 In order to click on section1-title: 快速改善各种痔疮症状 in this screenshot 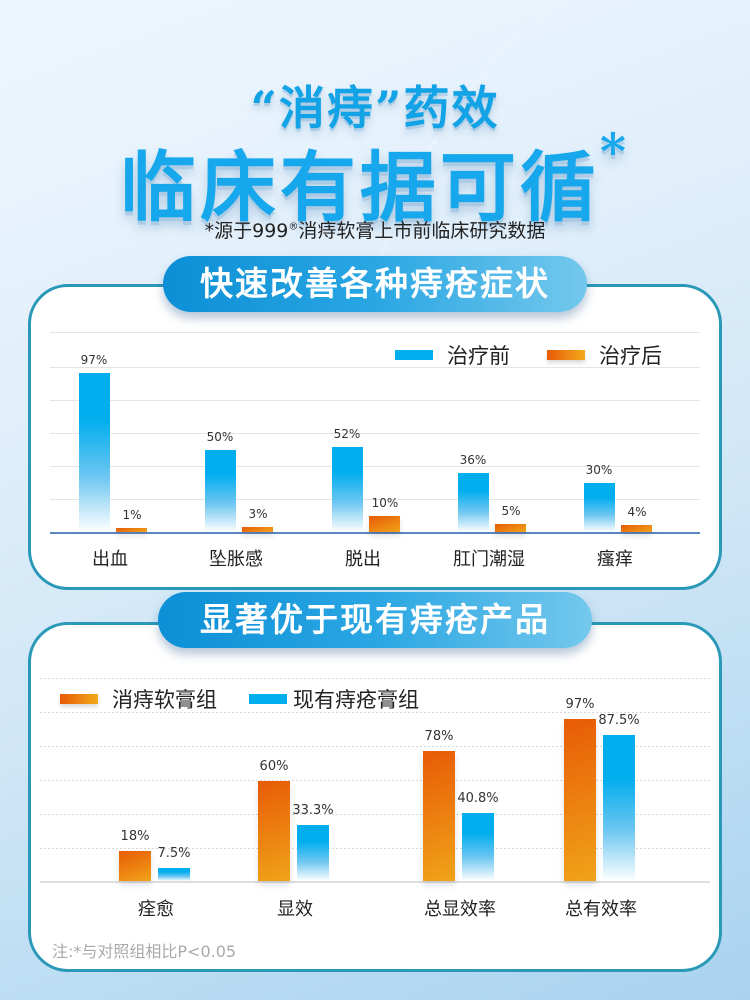, I will do `click(375, 284)`.